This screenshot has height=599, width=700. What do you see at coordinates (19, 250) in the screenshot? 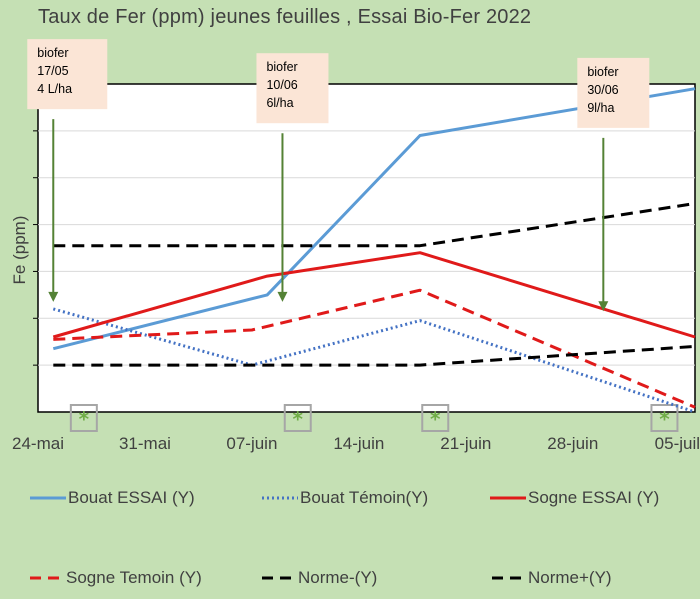
I see `y-axis-label: Fe (ppm)` at bounding box center [19, 250].